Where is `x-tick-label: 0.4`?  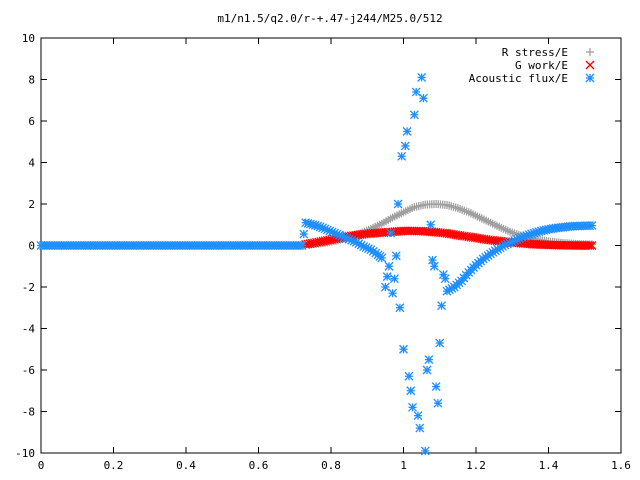 x-tick-label: 0.4 is located at coordinates (186, 465).